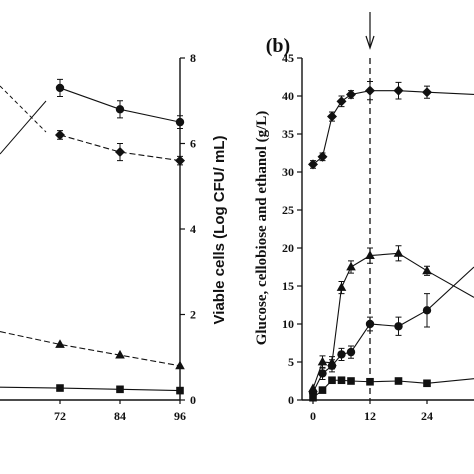 The width and height of the screenshot is (474, 474). What do you see at coordinates (370, 31) in the screenshot?
I see `panel-b-arrow` at bounding box center [370, 31].